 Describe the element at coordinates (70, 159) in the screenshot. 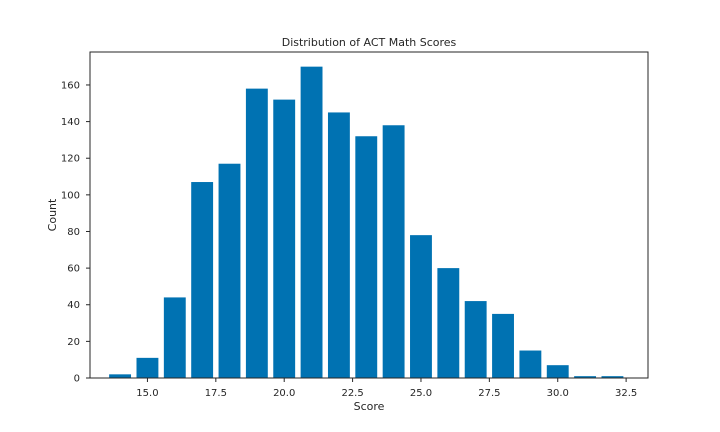

I see `y-tick-label: 120` at that location.